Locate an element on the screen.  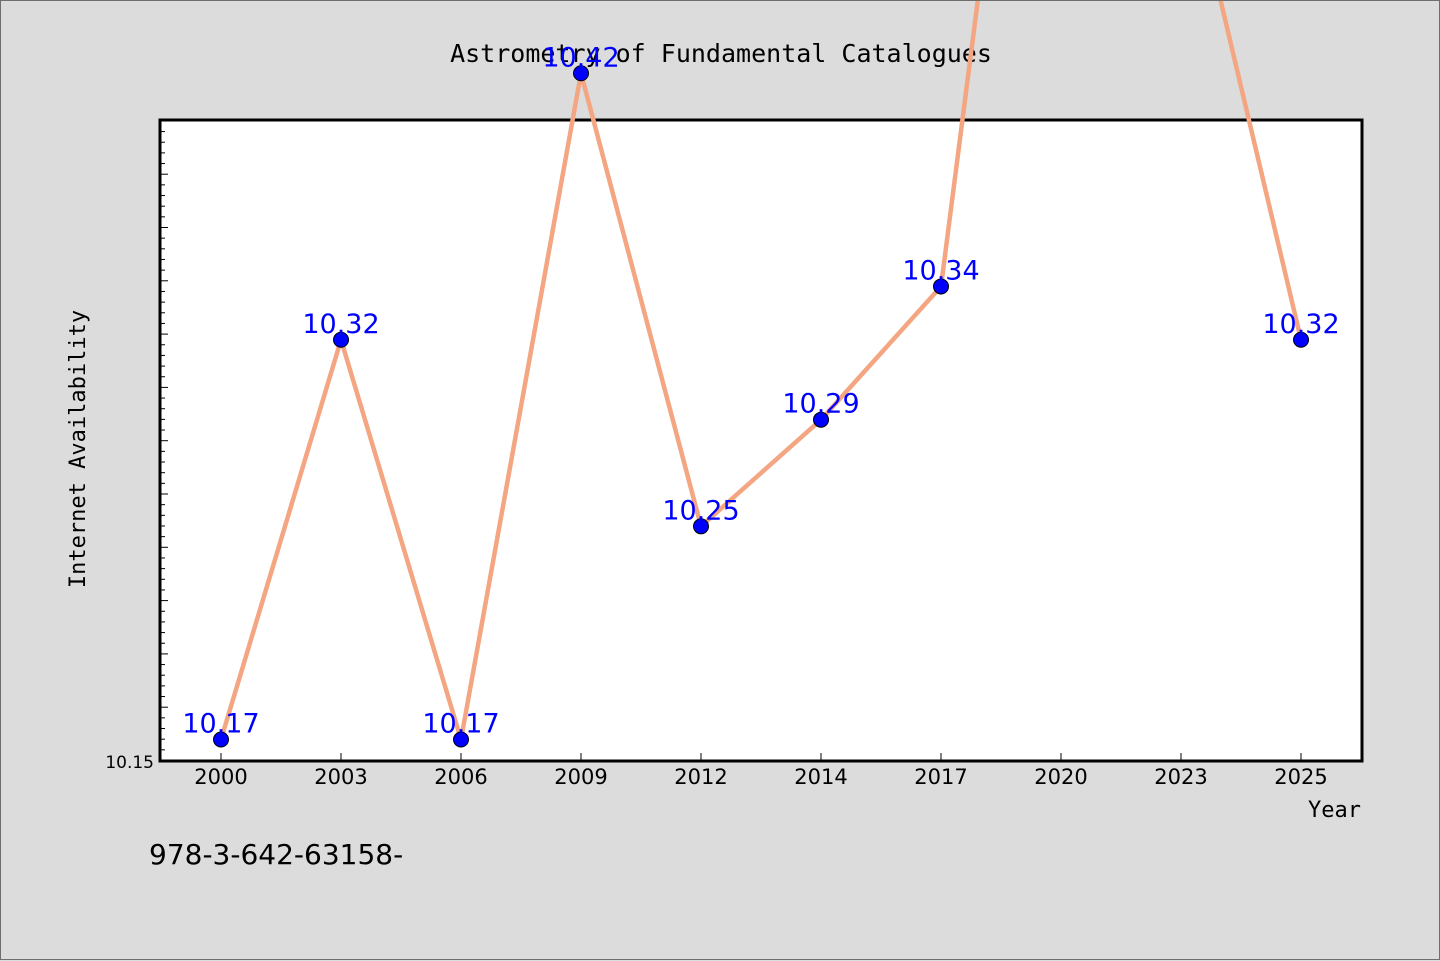
x-tick-label: 2009 is located at coordinates (580, 777).